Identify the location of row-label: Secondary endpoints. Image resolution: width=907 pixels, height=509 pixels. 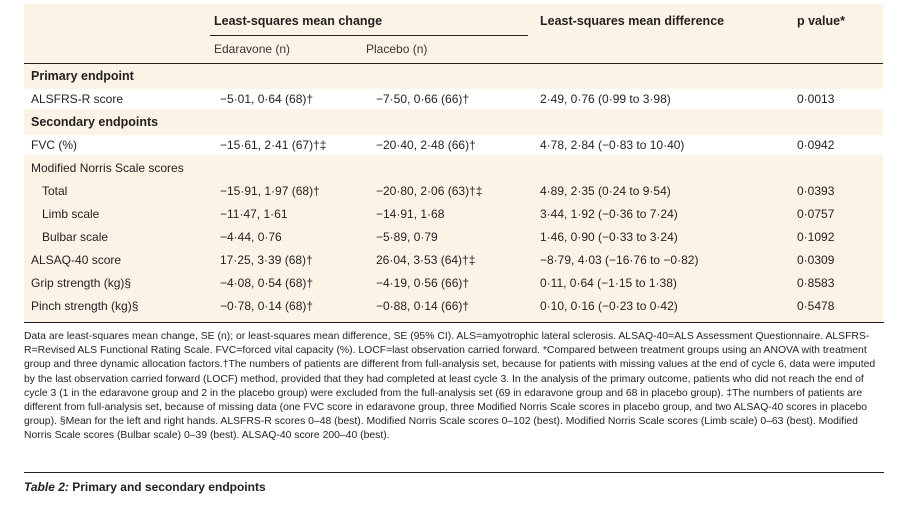
(95, 122).